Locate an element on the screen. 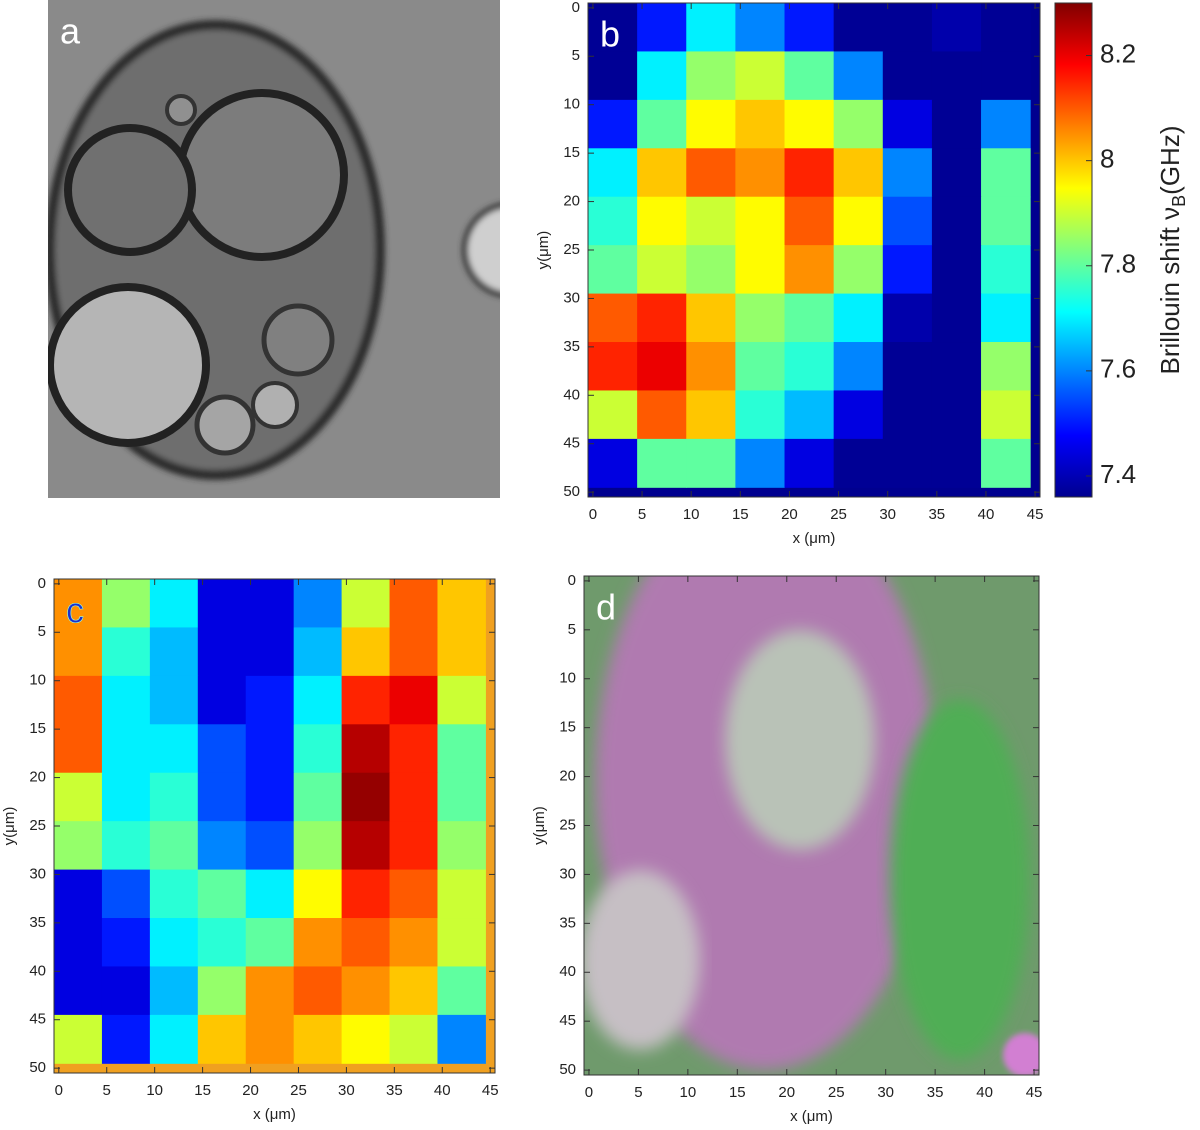 This screenshot has width=1200, height=1130. x-tick-label: 25 is located at coordinates (838, 514).